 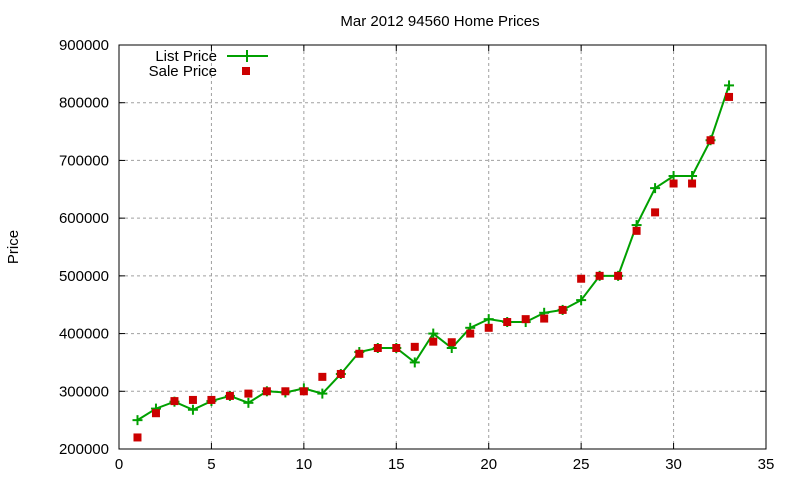 I want to click on y-tick-label: 300000, so click(x=84, y=391).